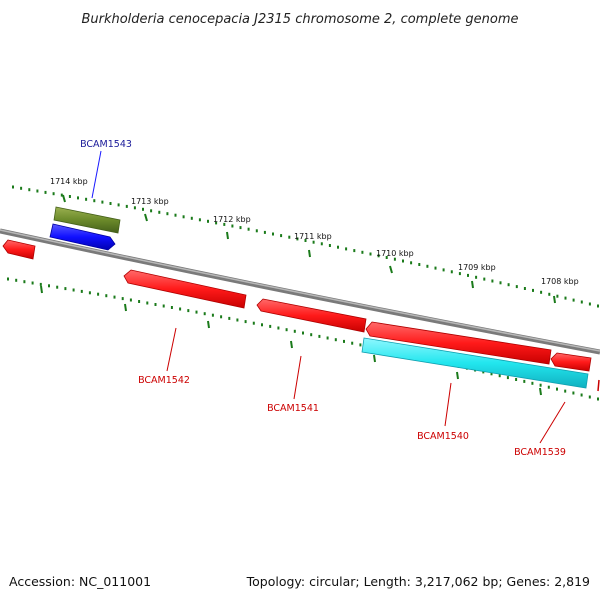 The height and width of the screenshot is (600, 600). What do you see at coordinates (87, 220) in the screenshot?
I see `gene-bcam1543-olive` at bounding box center [87, 220].